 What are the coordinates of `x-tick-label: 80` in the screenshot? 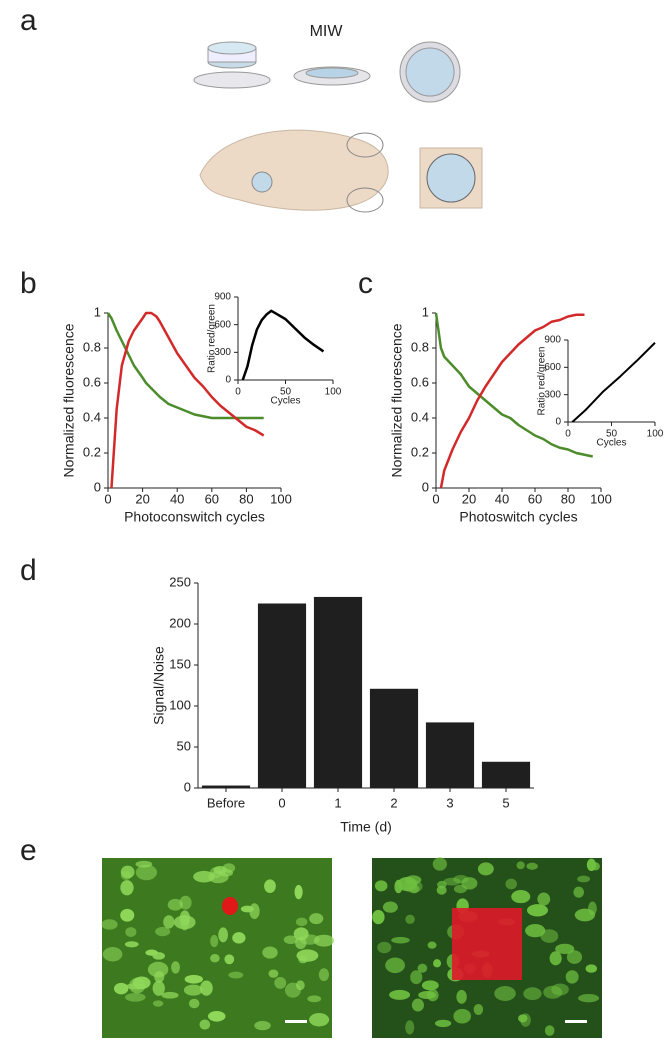 It's located at (246, 498).